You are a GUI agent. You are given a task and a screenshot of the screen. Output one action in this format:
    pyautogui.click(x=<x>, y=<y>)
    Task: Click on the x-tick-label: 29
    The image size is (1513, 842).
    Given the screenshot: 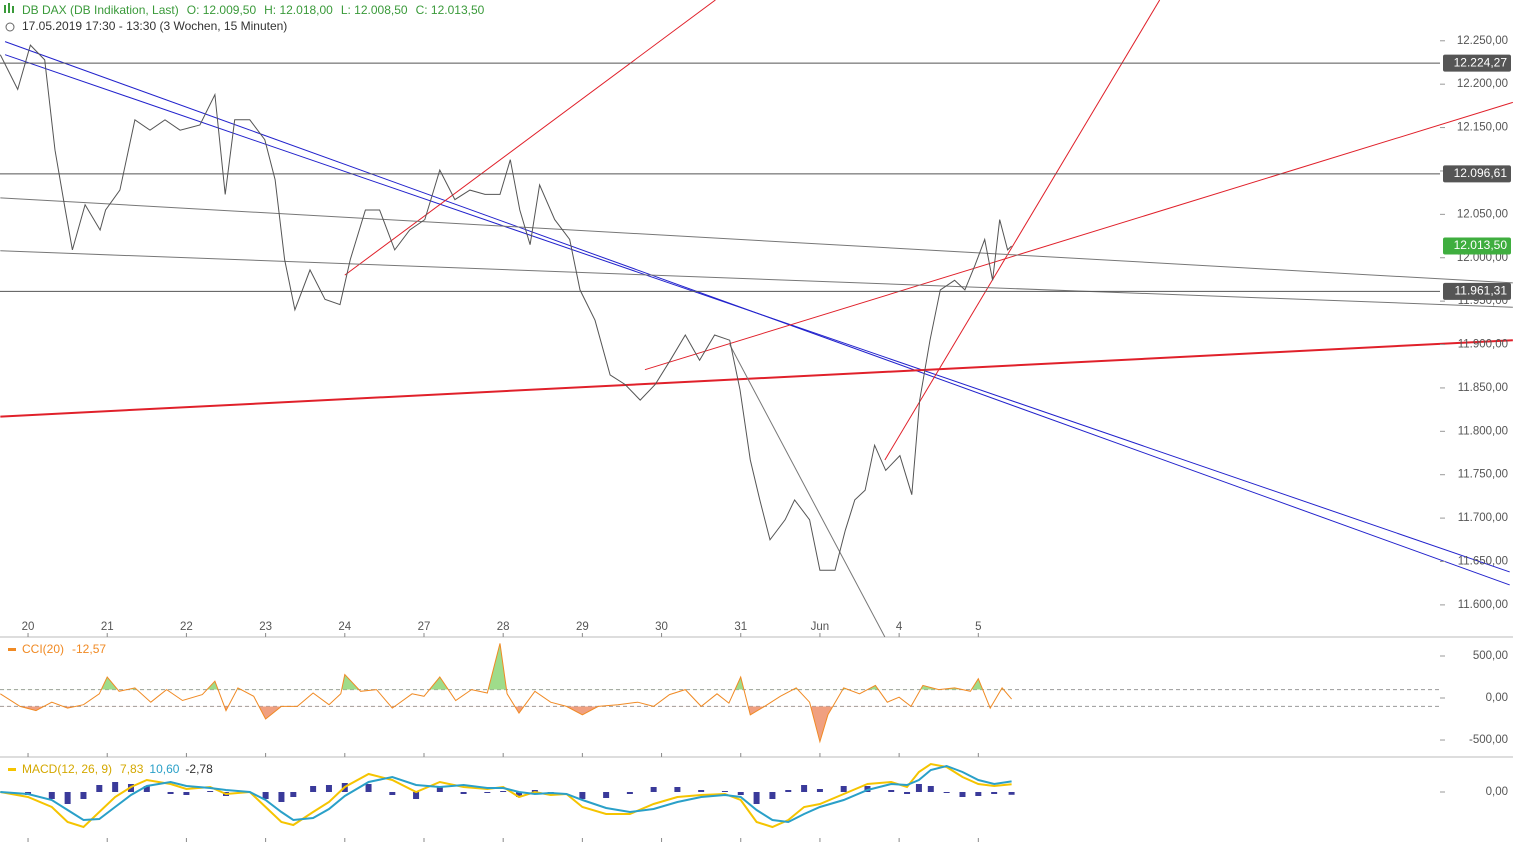 What is the action you would take?
    pyautogui.click(x=582, y=627)
    